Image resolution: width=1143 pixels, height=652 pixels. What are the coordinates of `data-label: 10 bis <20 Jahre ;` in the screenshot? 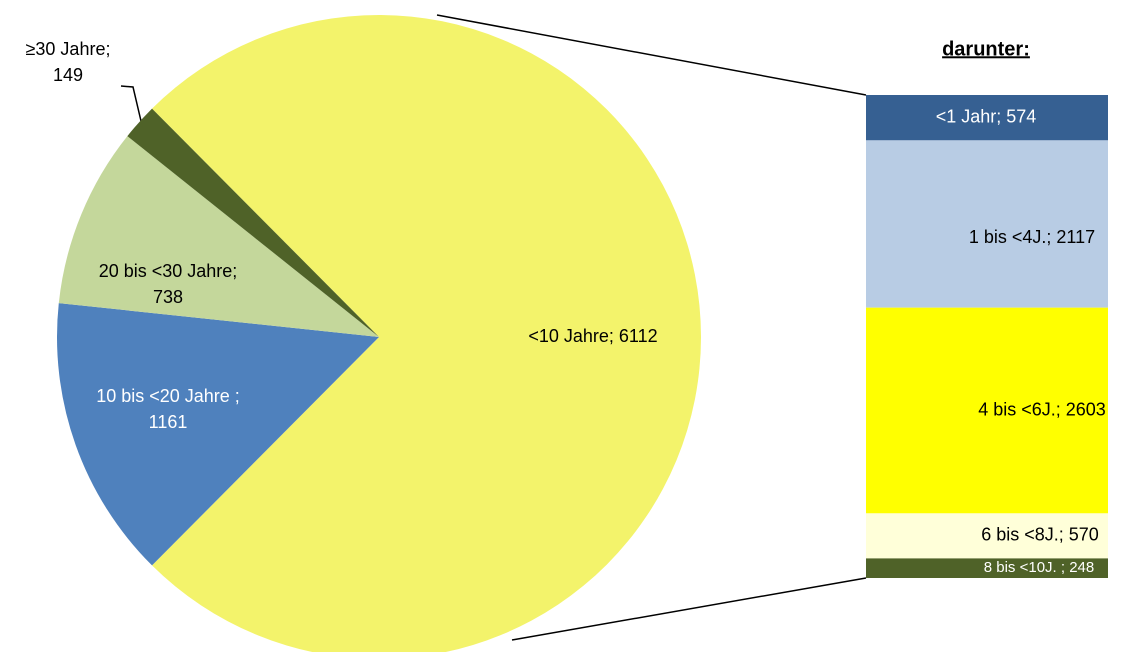 It's located at (168, 396).